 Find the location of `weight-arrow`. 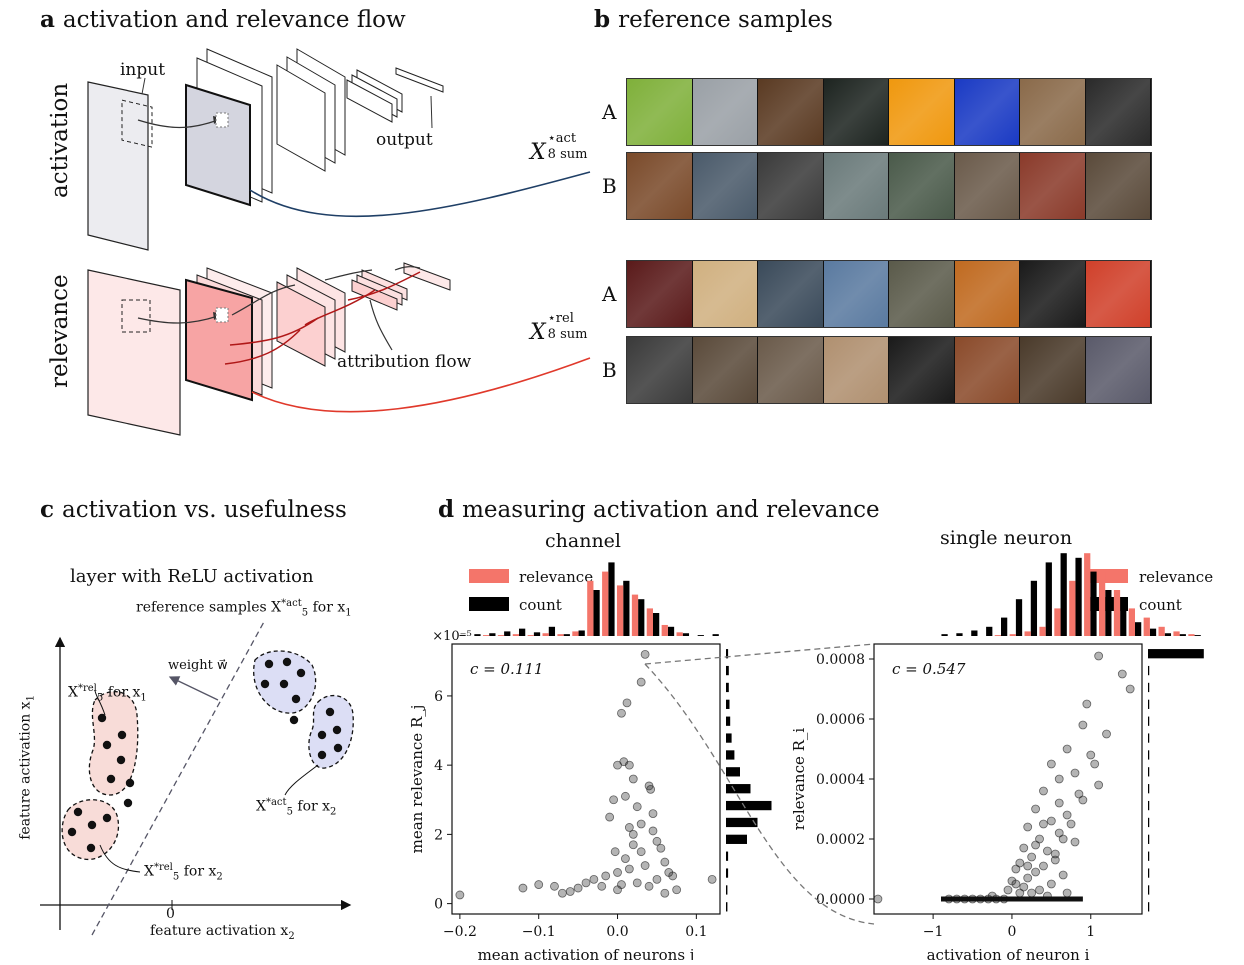

weight-arrow is located at coordinates (193, 688).